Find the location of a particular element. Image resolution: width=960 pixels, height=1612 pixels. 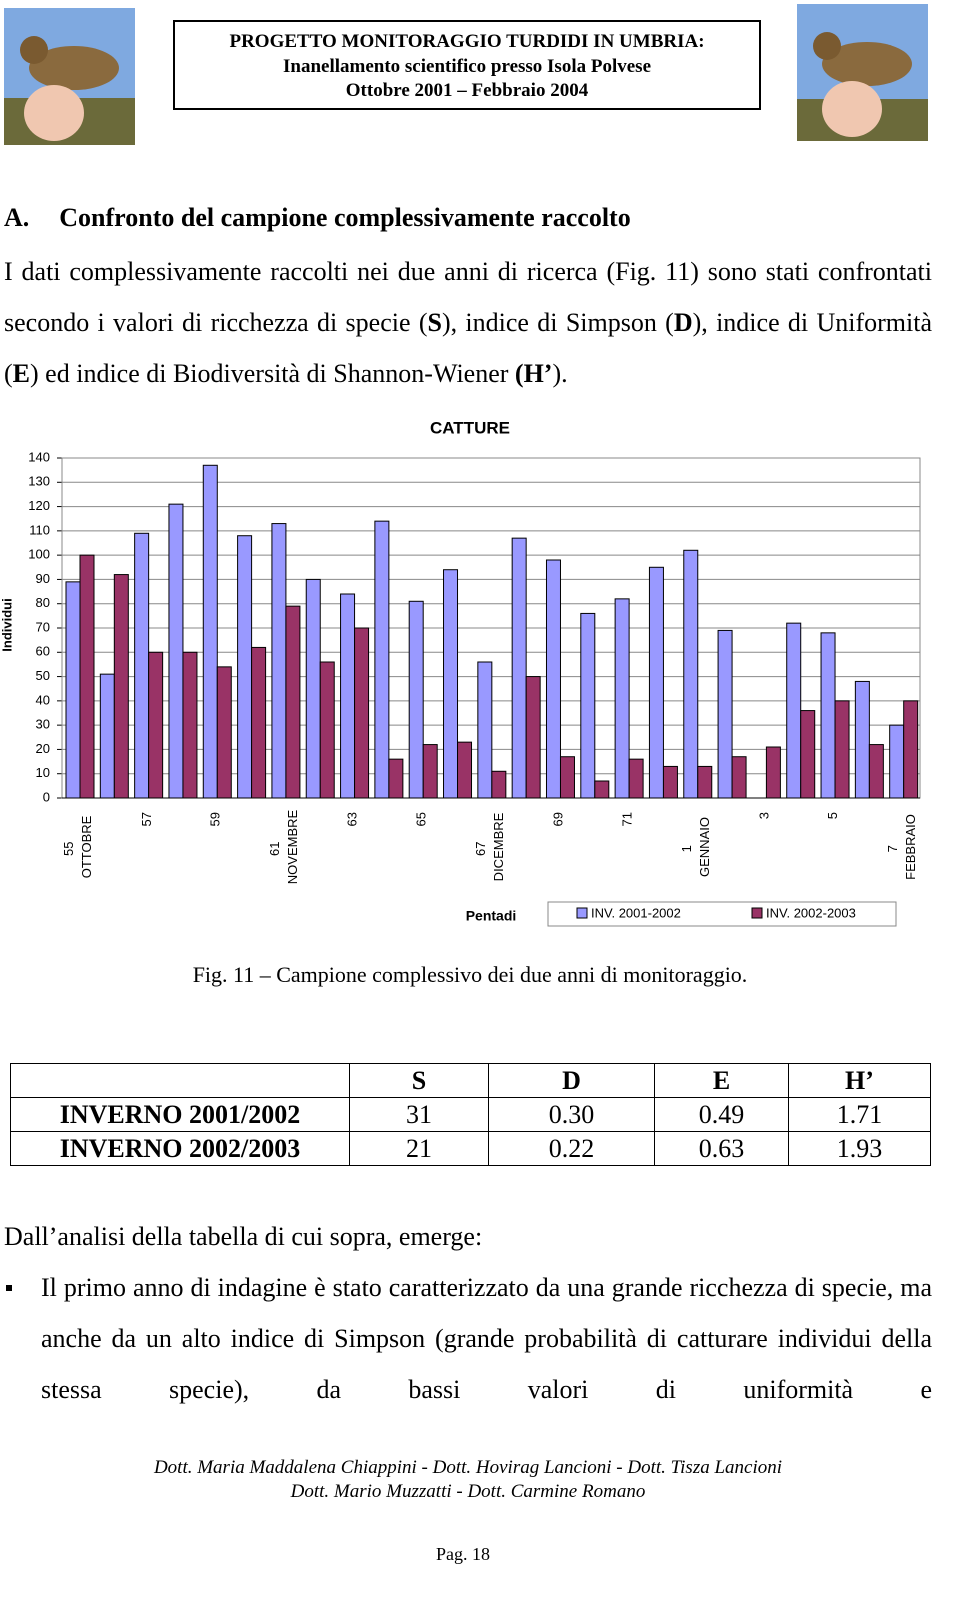

bold-run: (H’ is located at coordinates (533, 373).